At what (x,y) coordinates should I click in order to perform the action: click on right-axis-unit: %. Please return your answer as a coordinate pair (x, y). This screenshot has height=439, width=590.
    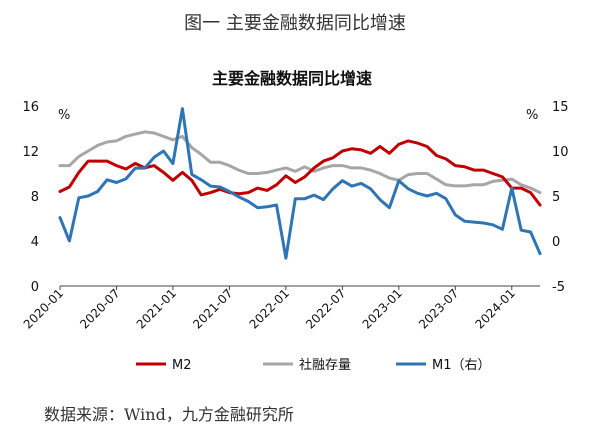
    Looking at the image, I should click on (532, 115).